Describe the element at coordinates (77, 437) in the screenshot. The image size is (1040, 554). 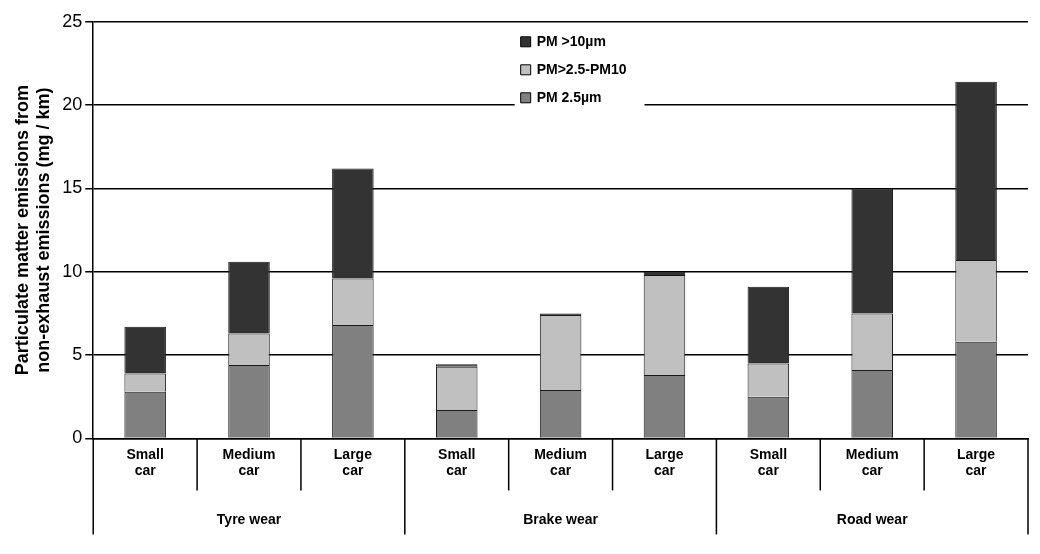
I see `y-tick-label: 0` at that location.